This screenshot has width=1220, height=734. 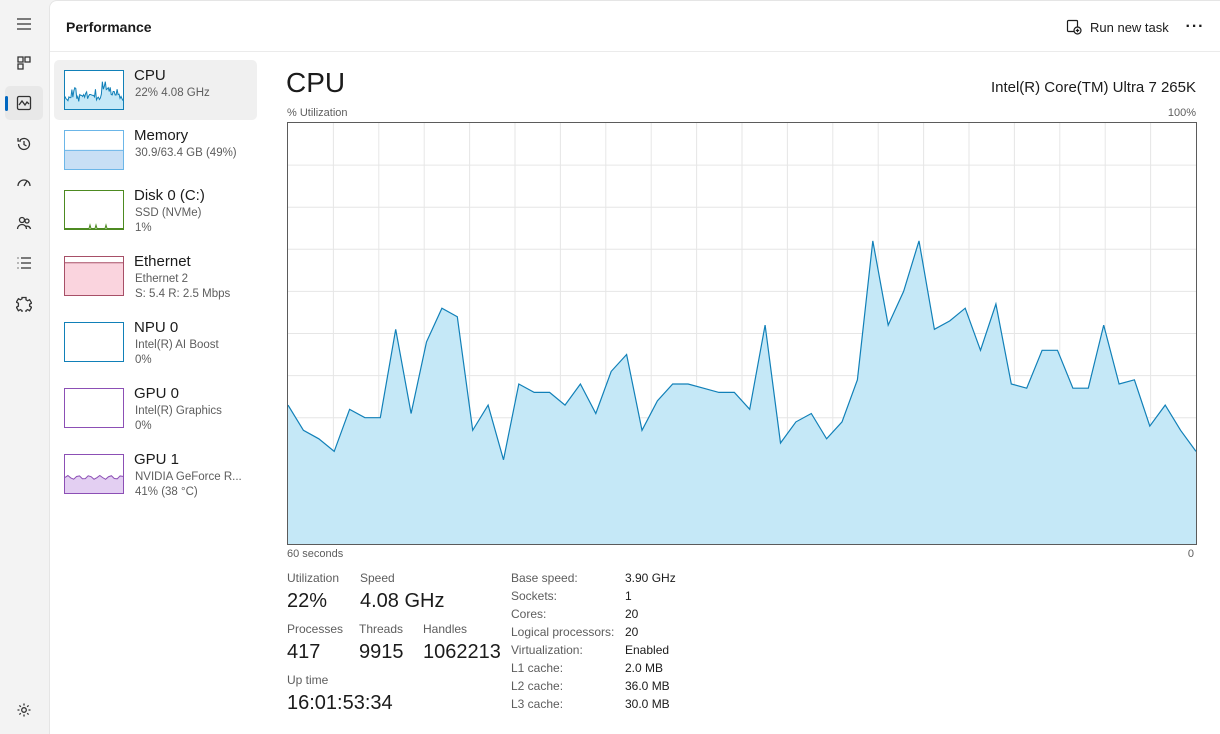 What do you see at coordinates (162, 261) in the screenshot?
I see `device-name: Ethernet` at bounding box center [162, 261].